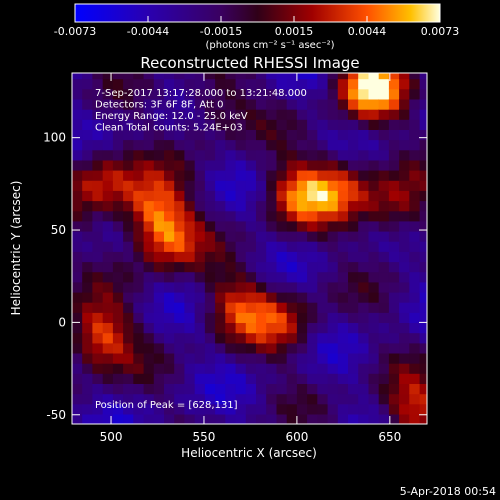 This screenshot has width=500, height=500. Describe the element at coordinates (249, 453) in the screenshot. I see `x-axis-label: Heliocentric X (arcsec)` at that location.